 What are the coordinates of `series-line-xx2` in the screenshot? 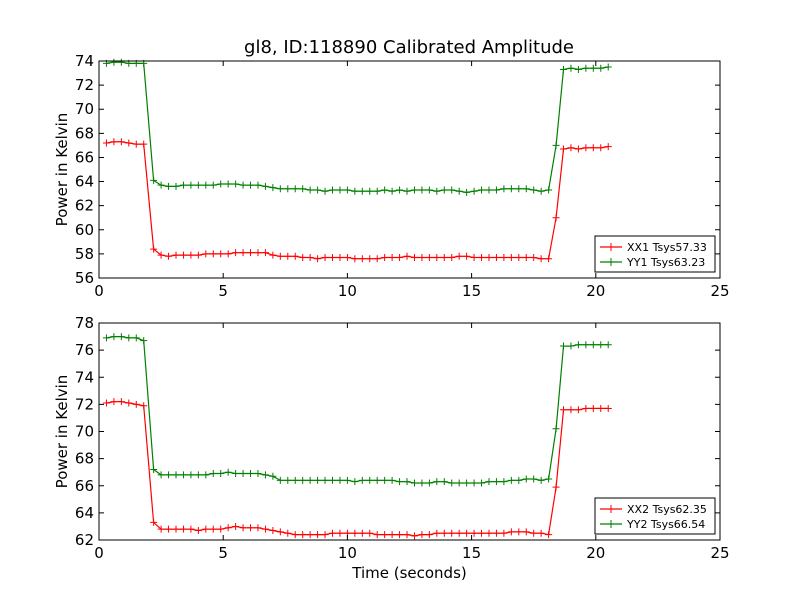 It's located at (357, 469).